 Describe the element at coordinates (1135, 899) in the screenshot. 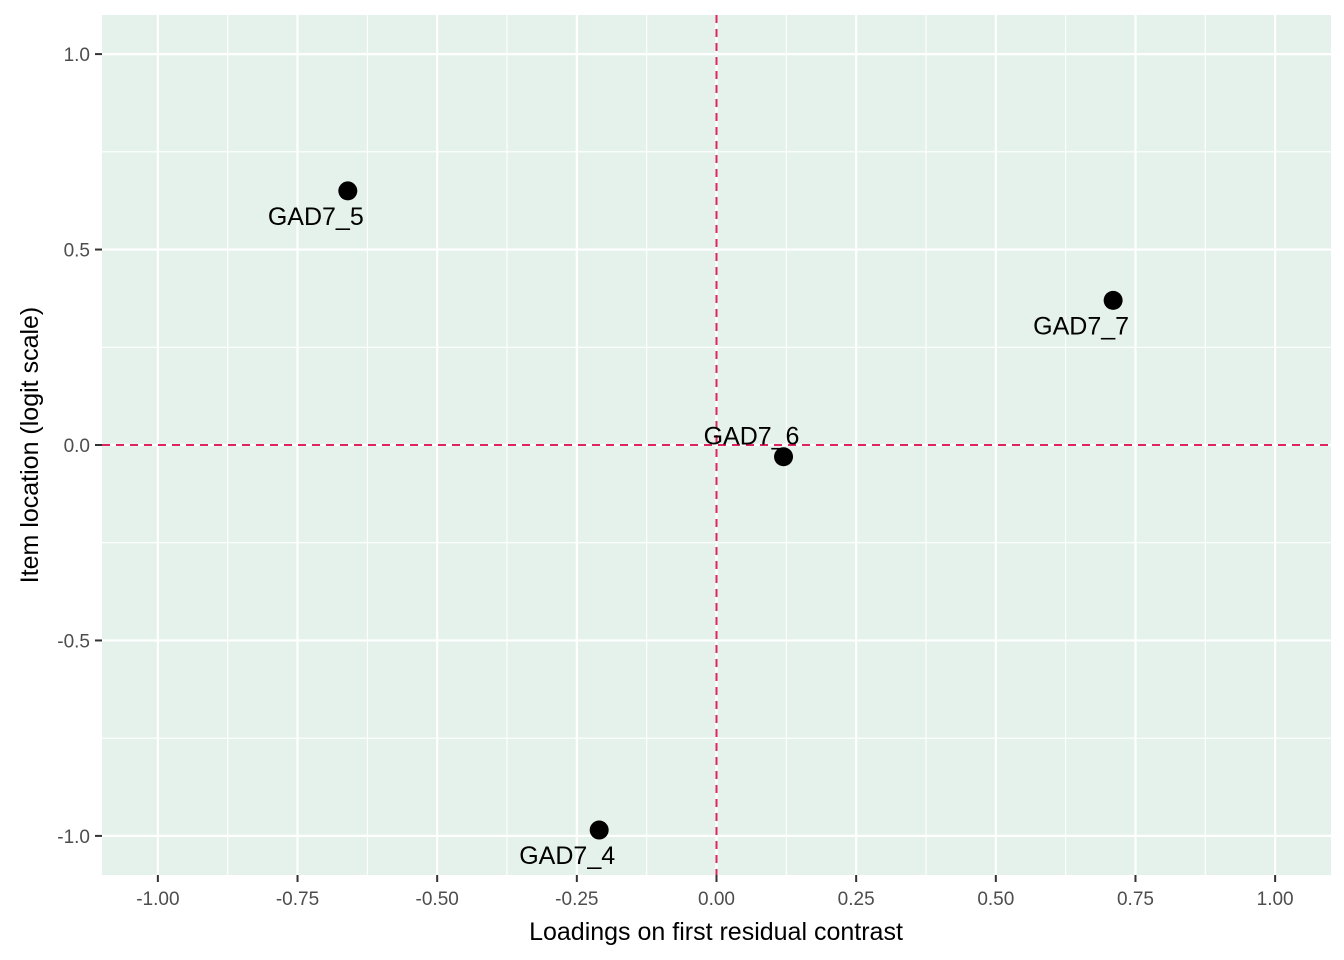

I see `x-tick-label: 0.75` at that location.